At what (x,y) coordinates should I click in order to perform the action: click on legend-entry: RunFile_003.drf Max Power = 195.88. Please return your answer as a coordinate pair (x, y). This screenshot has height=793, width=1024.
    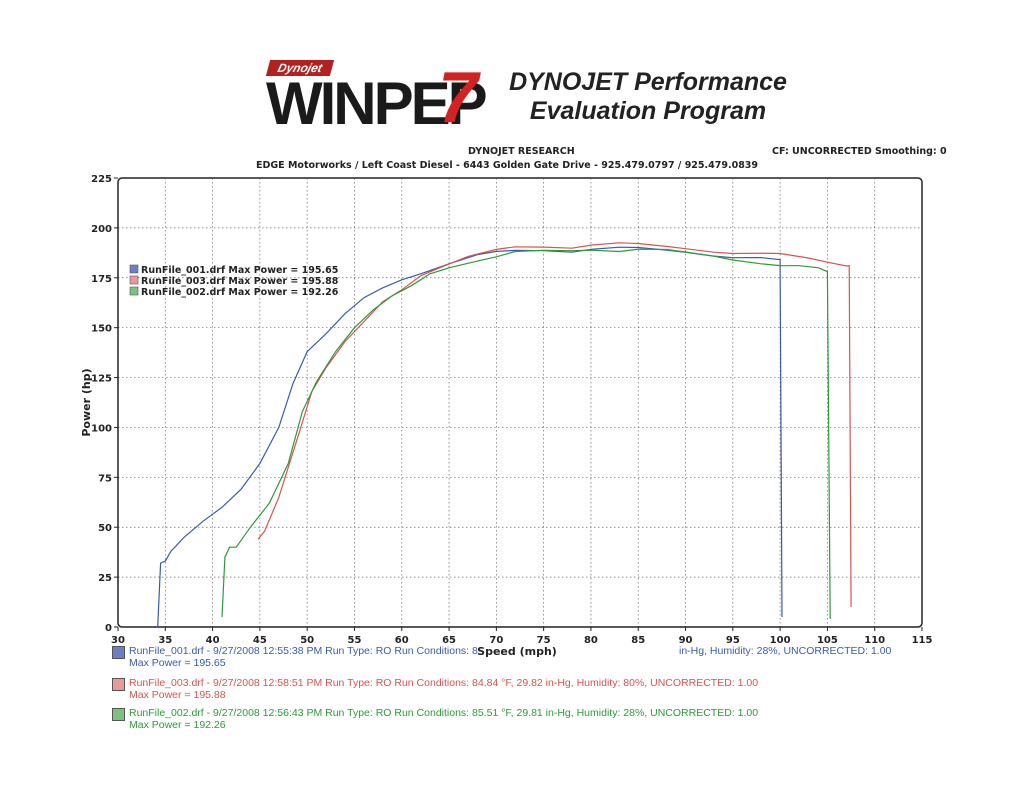
    Looking at the image, I should click on (240, 281).